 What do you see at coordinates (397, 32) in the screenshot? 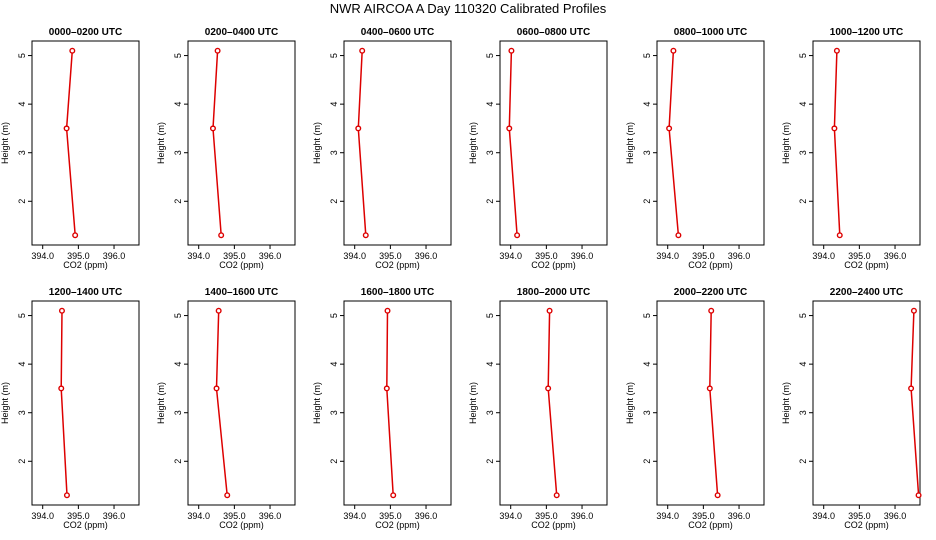
I see `panel-title: 0400–0600 UTC` at bounding box center [397, 32].